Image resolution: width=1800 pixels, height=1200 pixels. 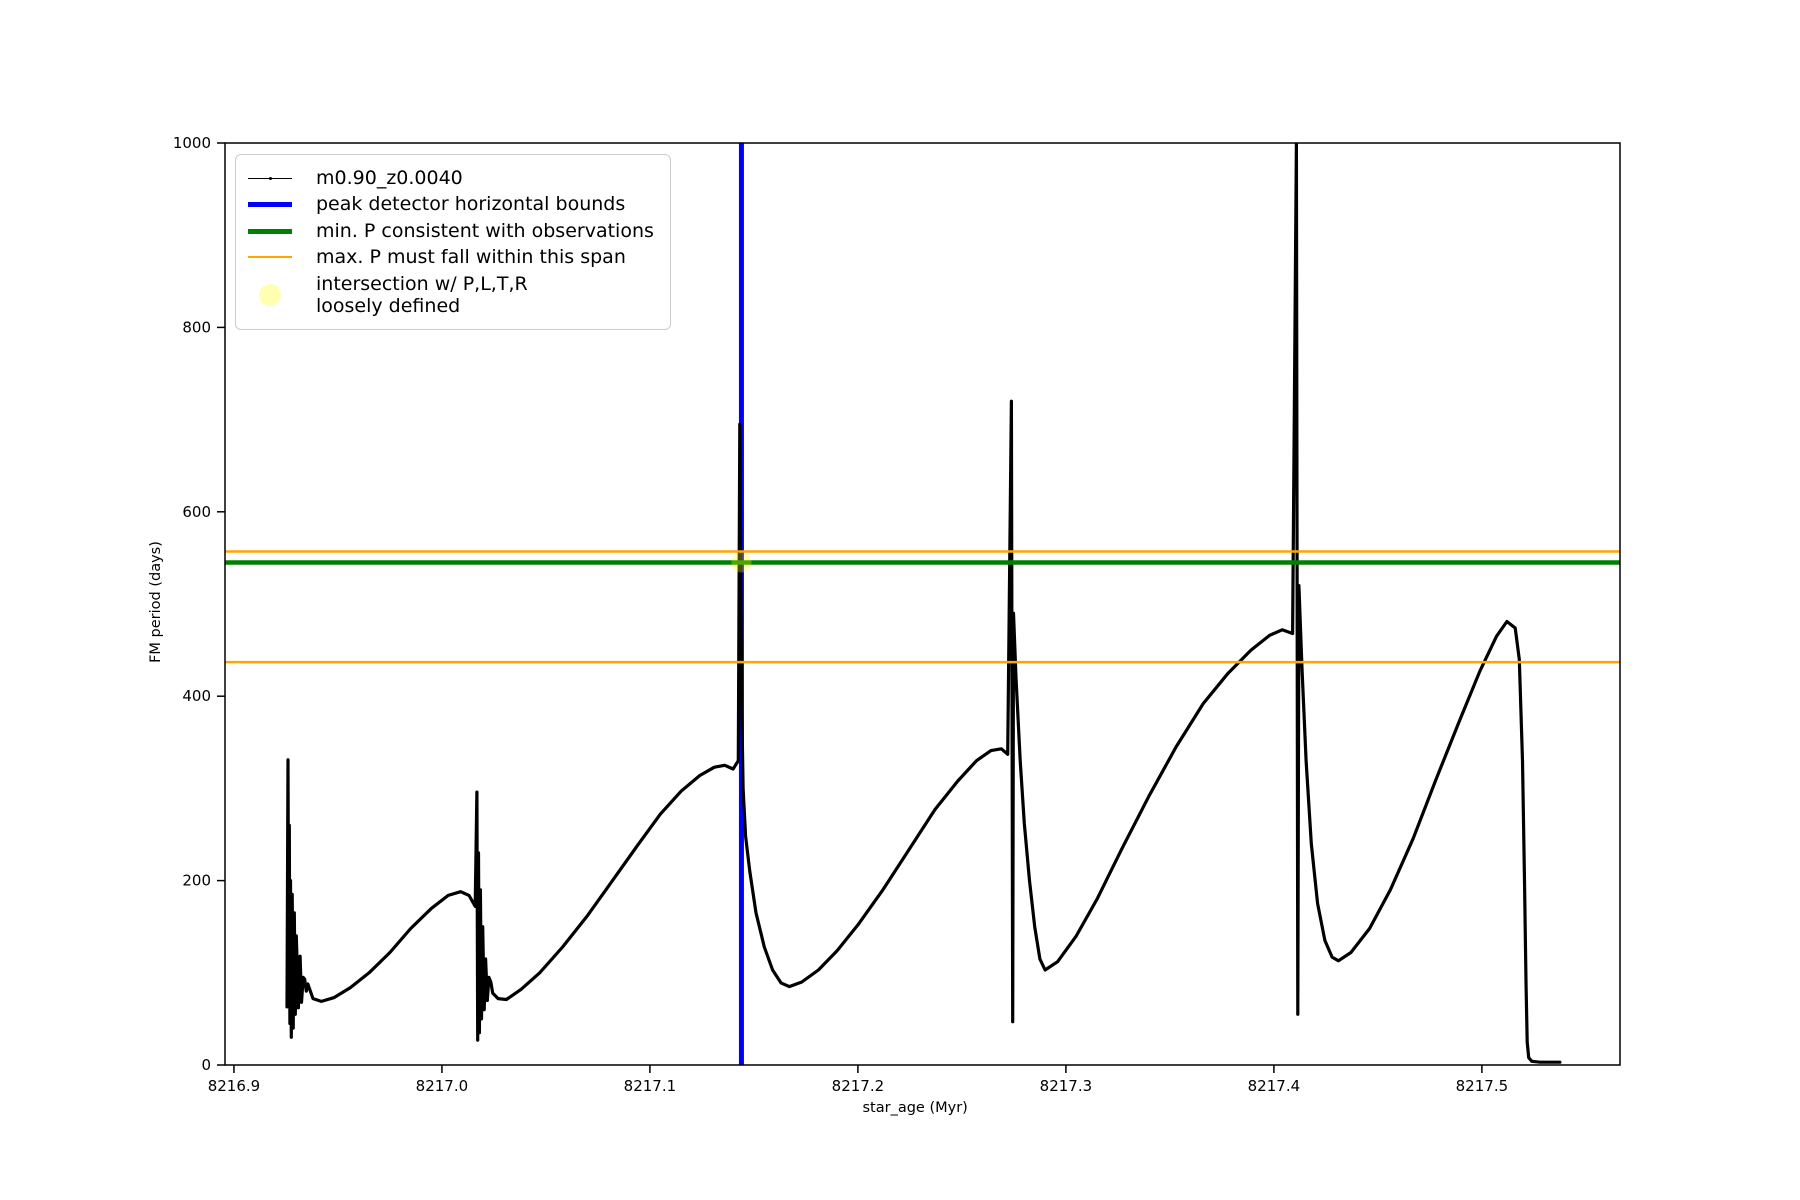 What do you see at coordinates (442, 1086) in the screenshot?
I see `x-tick-label: 8217.0` at bounding box center [442, 1086].